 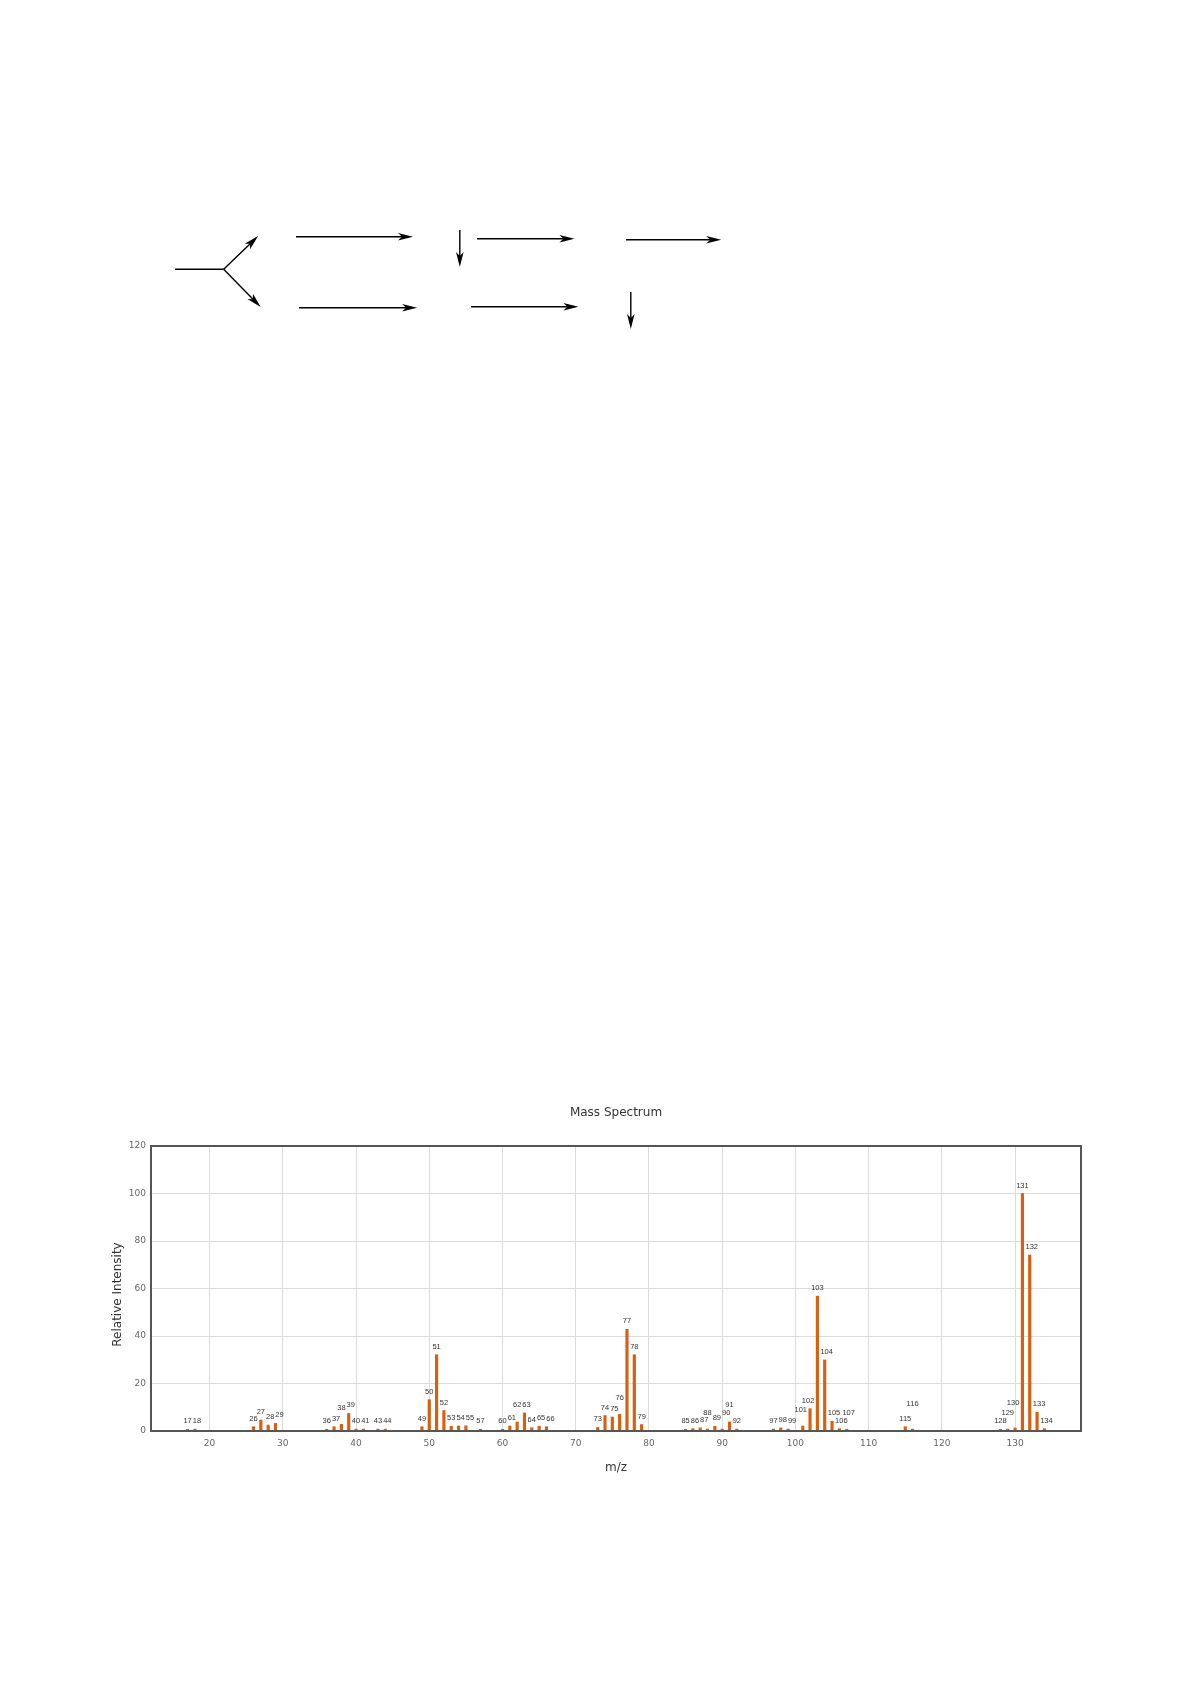 I want to click on y-tick-label: 40, so click(x=140, y=1335).